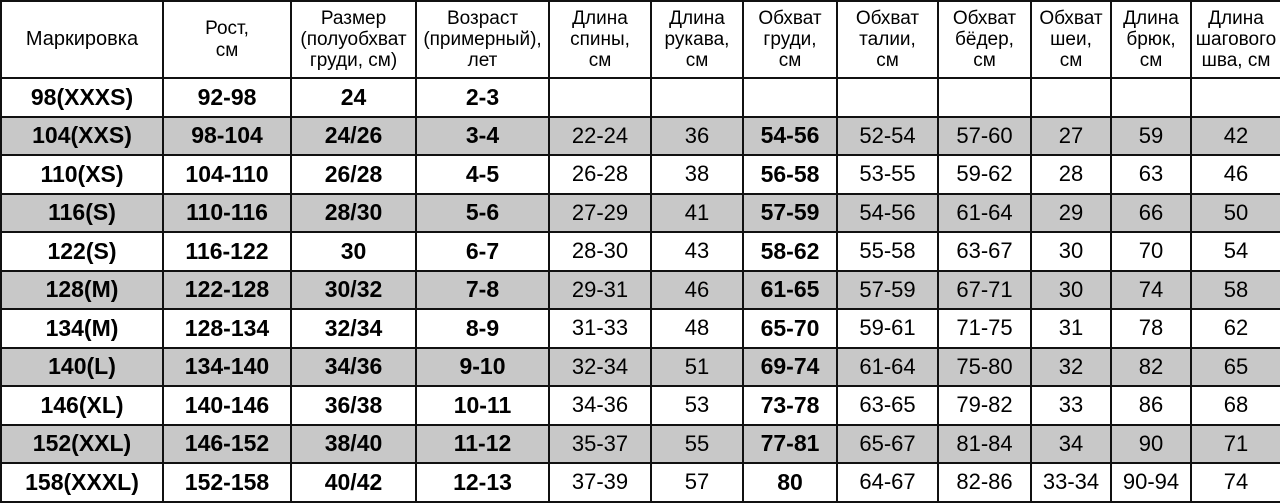  I want to click on table-cell: 10-11, so click(482, 405).